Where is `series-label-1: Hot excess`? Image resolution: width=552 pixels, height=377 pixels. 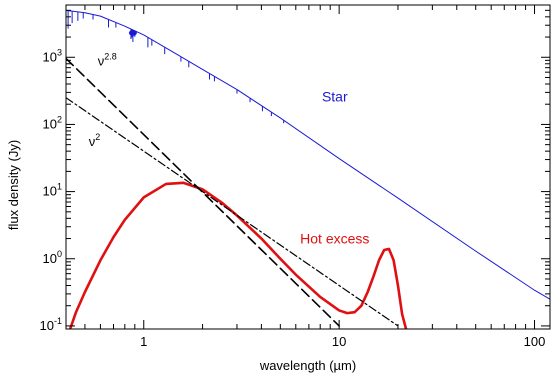
series-label-1: Hot excess is located at coordinates (334, 238).